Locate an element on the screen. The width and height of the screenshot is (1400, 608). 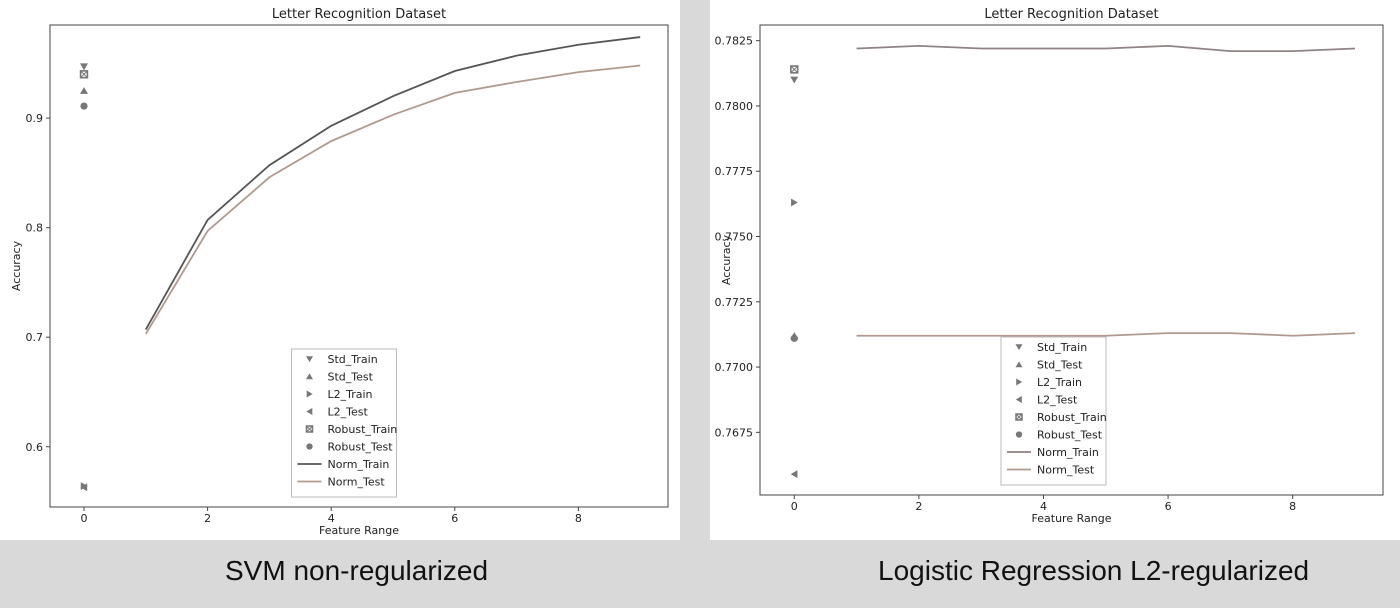
y-tick-label: 0.7675 is located at coordinates (734, 432).